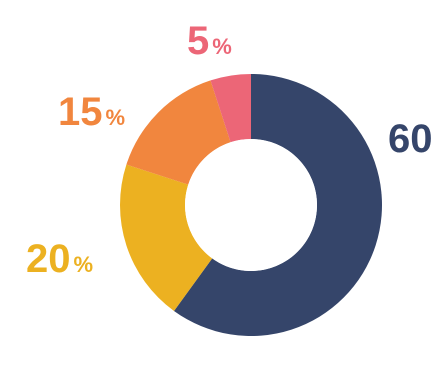  Describe the element at coordinates (209, 41) in the screenshot. I see `slice-label-4: 5%` at that location.